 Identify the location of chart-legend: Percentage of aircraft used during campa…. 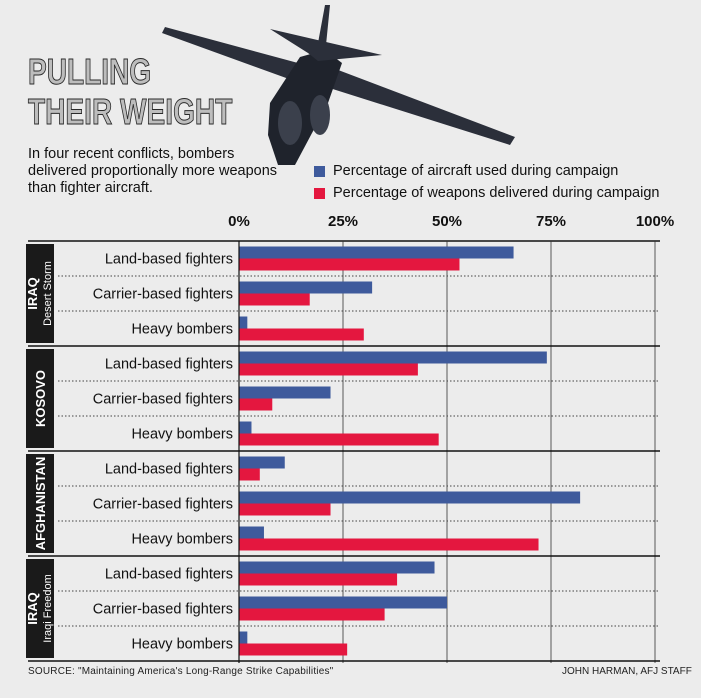
(486, 182).